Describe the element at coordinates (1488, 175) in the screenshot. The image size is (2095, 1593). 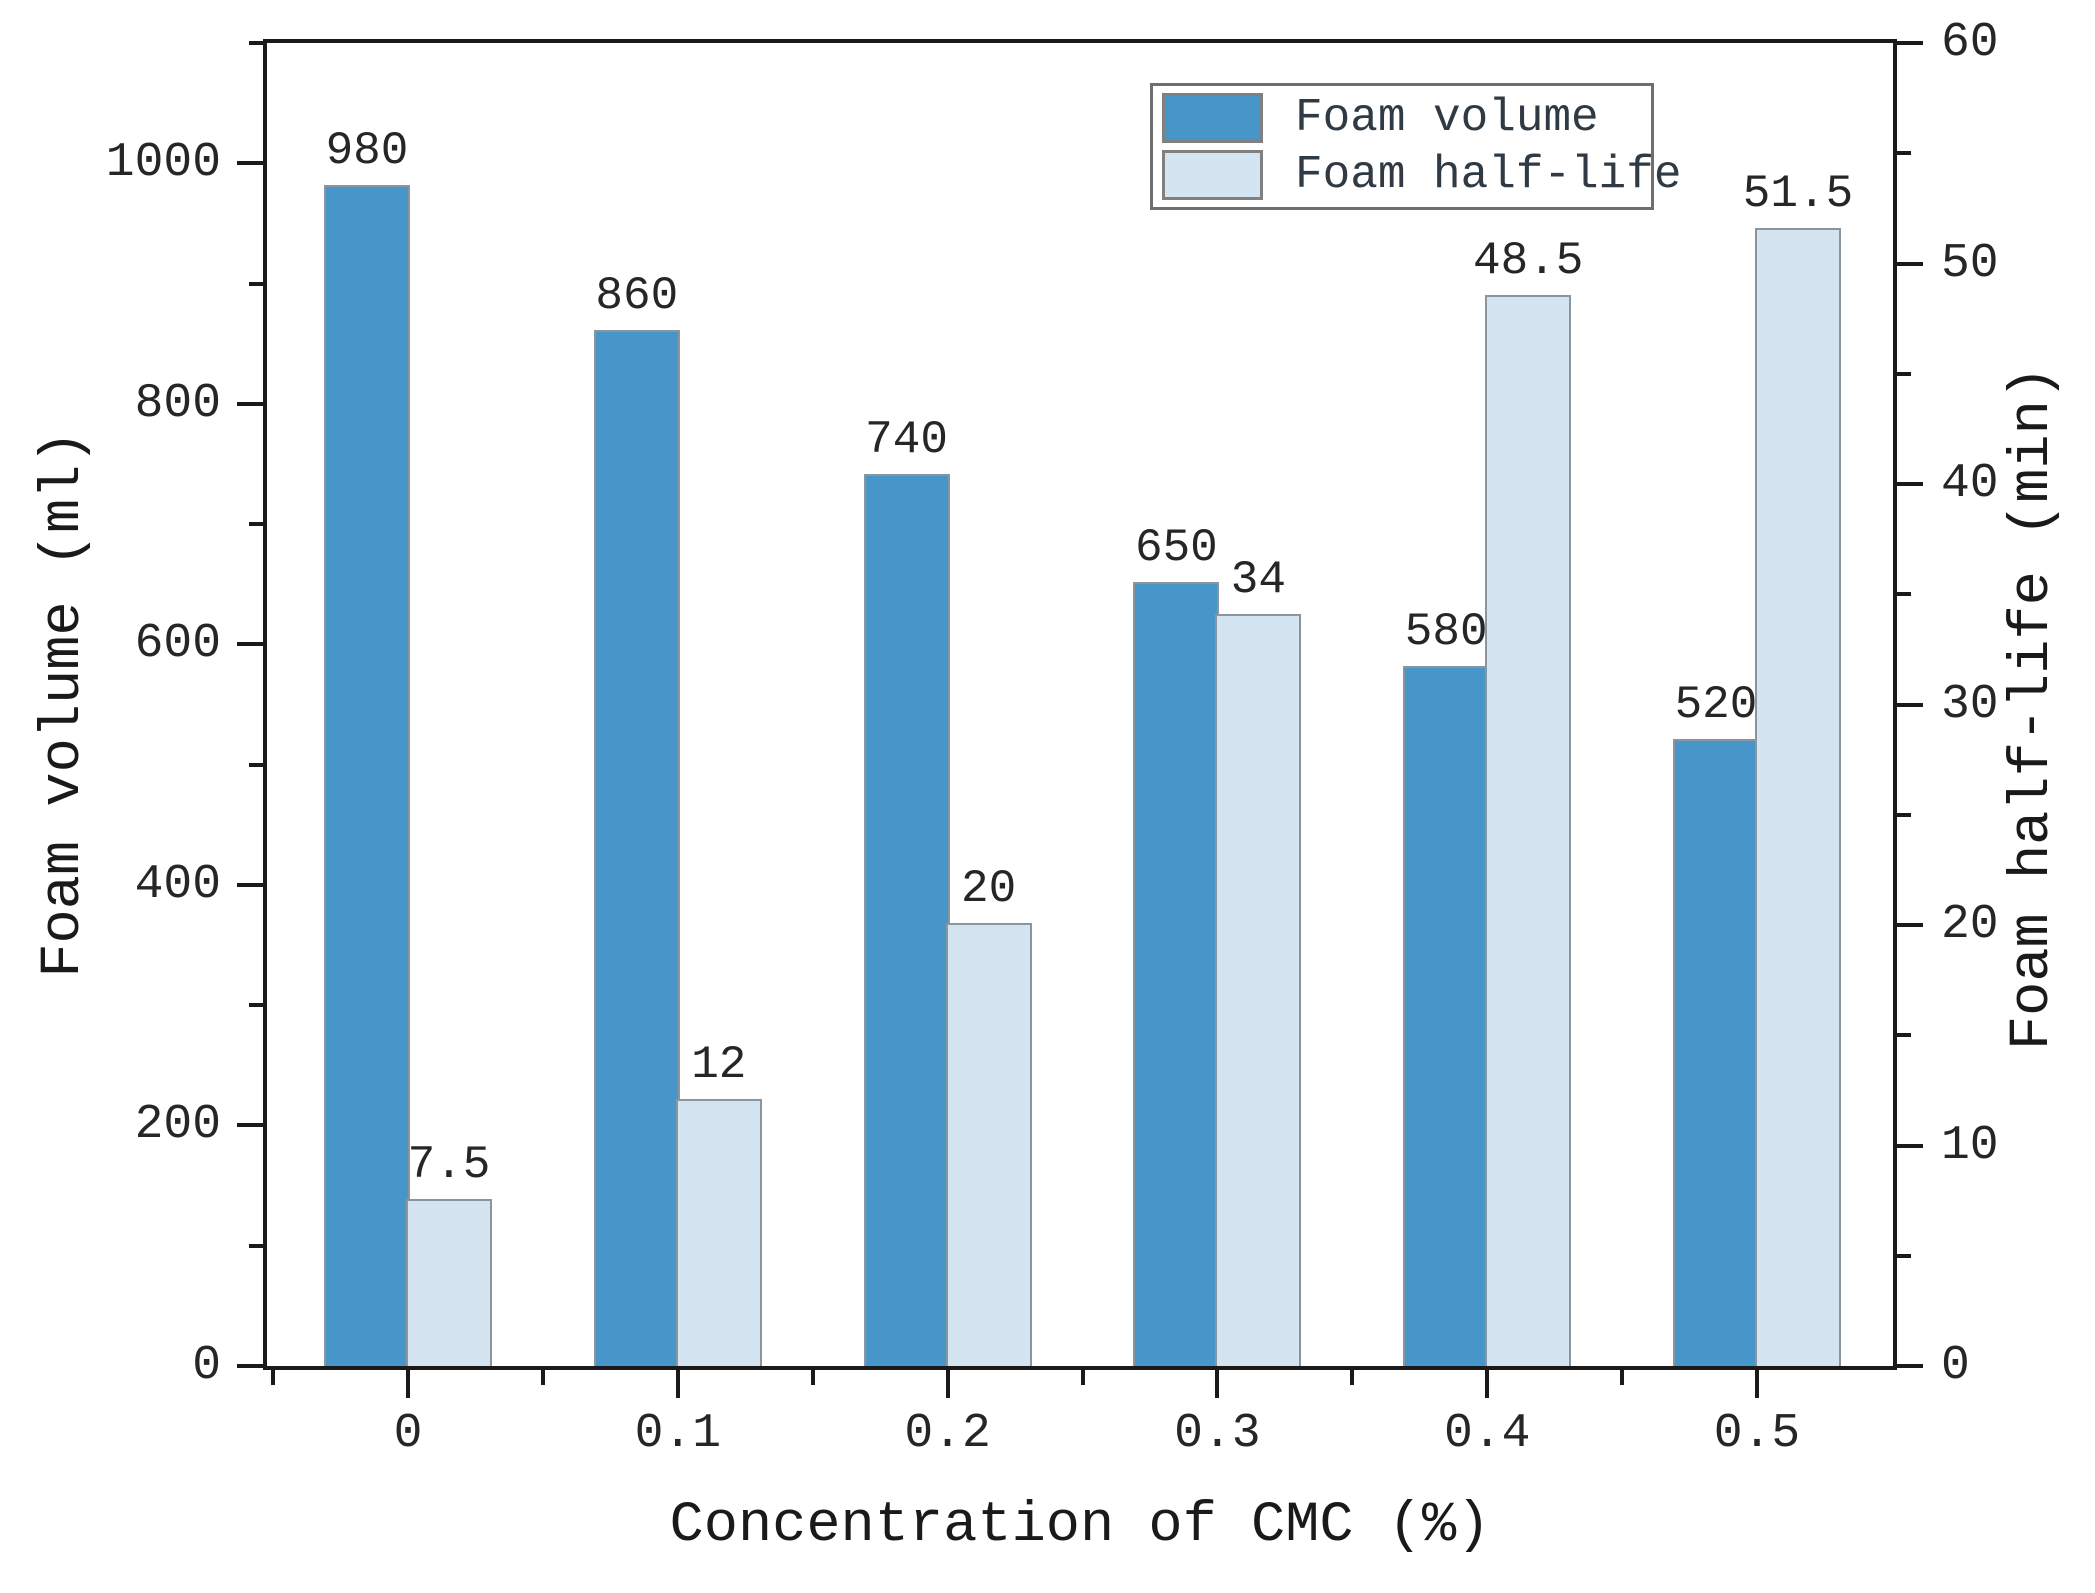
I see `legend-label-foam-half-life: Foam half-life` at that location.